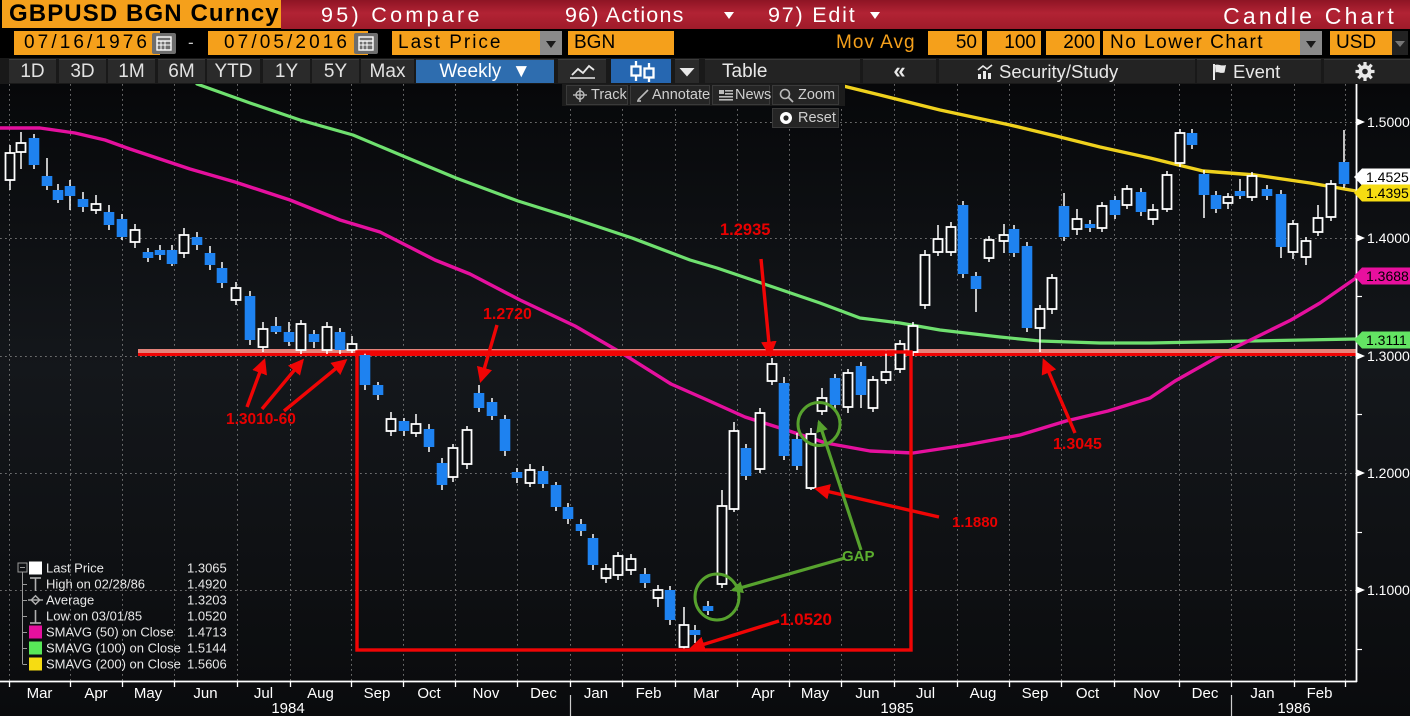 This screenshot has height=716, width=1410. Describe the element at coordinates (207, 568) in the screenshot. I see `svg-text: 1.3065` at that location.